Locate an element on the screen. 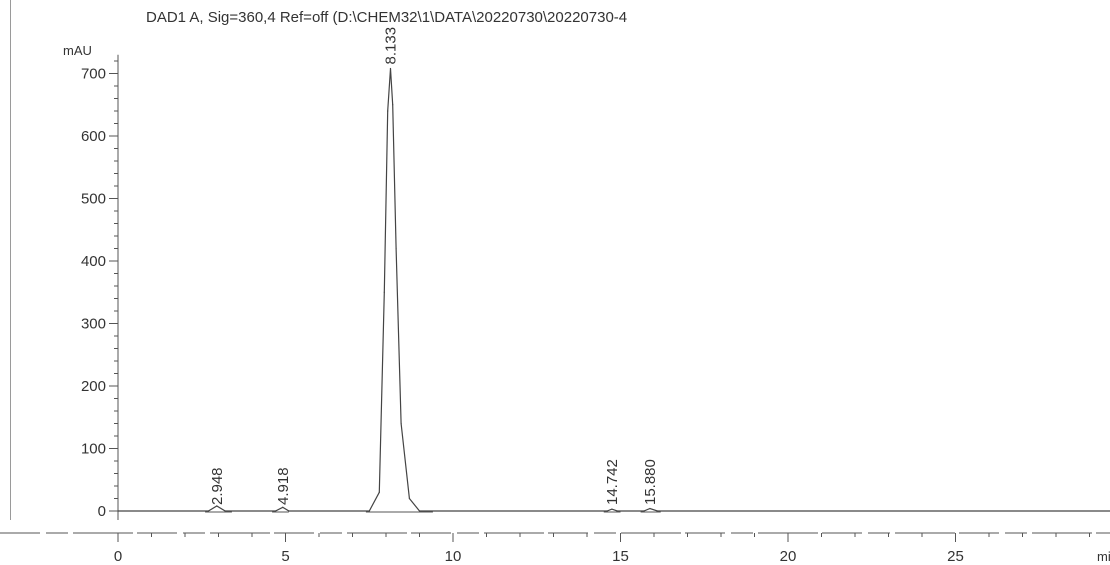 The image size is (1110, 565). y-tick-label: 100 is located at coordinates (93, 449).